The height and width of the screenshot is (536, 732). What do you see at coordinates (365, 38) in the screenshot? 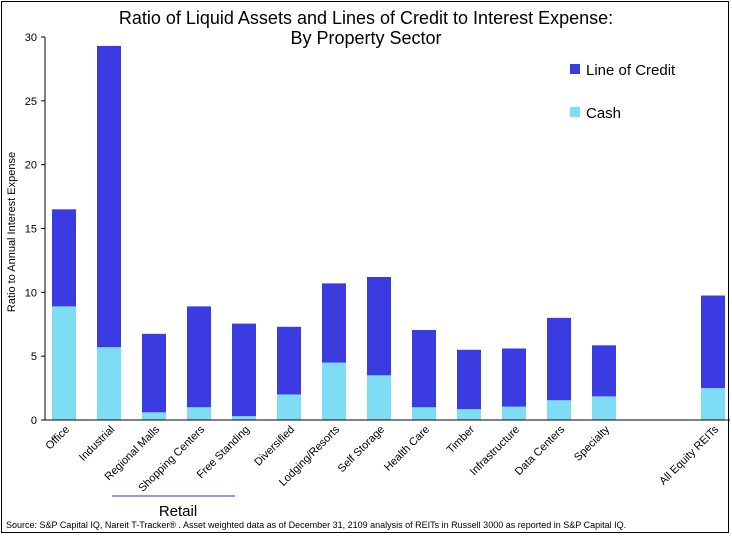
I see `chart-title-line-2: By Property Sector` at bounding box center [365, 38].